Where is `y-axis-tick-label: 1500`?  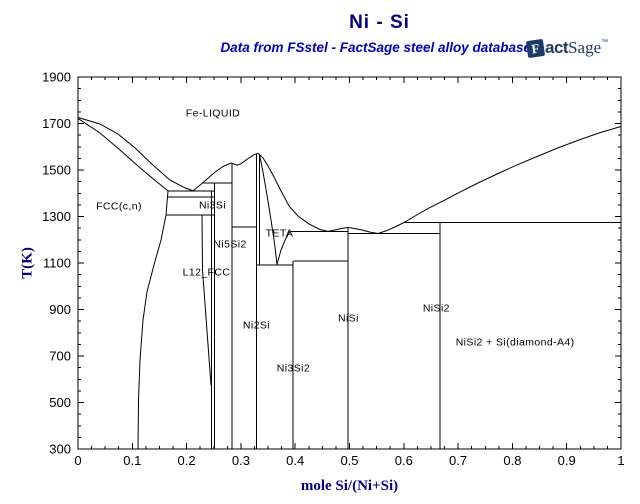 y-axis-tick-label: 1500 is located at coordinates (56, 170).